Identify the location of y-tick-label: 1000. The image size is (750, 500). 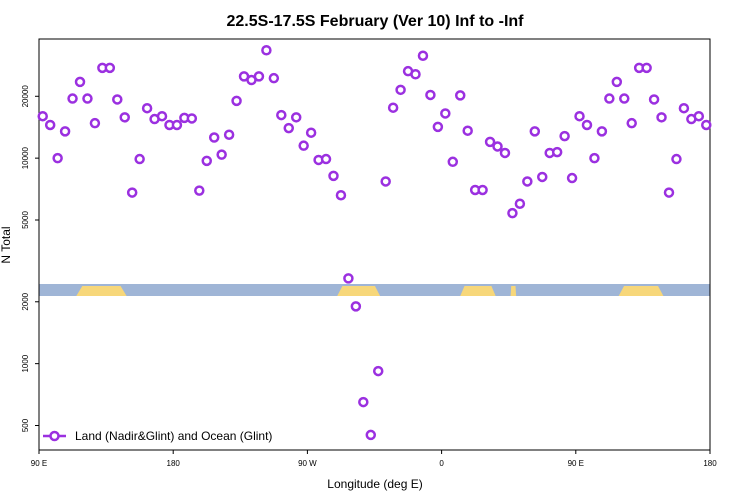
(25, 363).